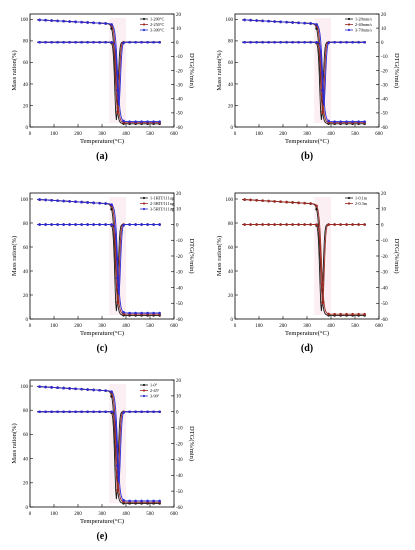 Image resolution: width=415 pixels, height=550 pixels. I want to click on x-tick-label: 500, so click(355, 134).